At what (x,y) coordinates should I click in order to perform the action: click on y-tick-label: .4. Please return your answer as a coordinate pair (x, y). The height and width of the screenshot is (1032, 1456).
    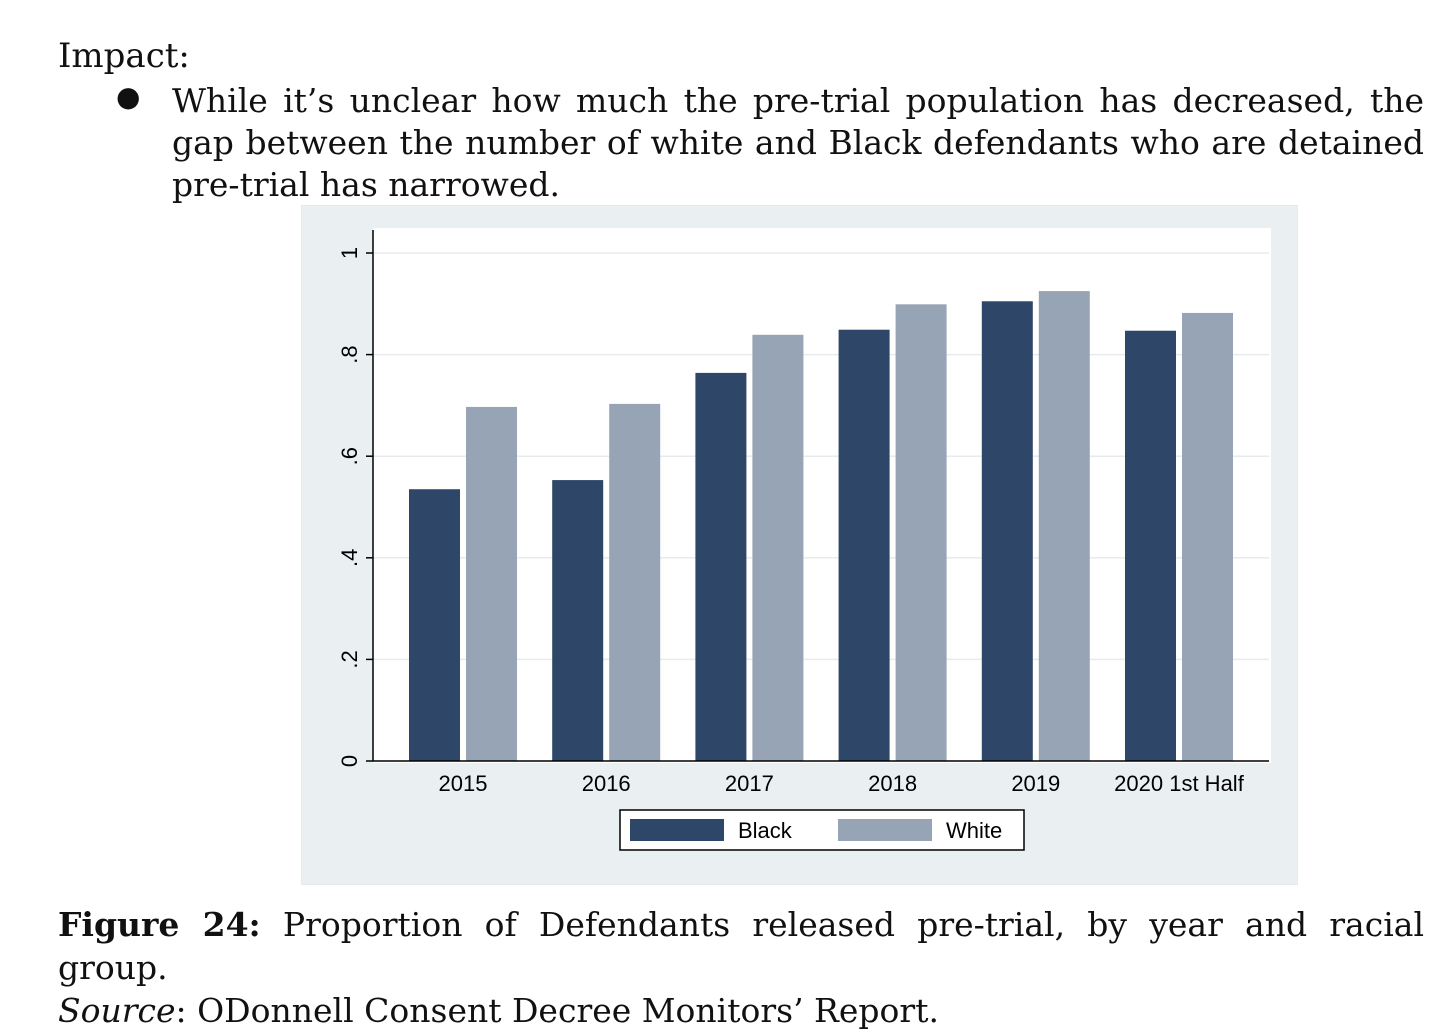
    Looking at the image, I should click on (349, 558).